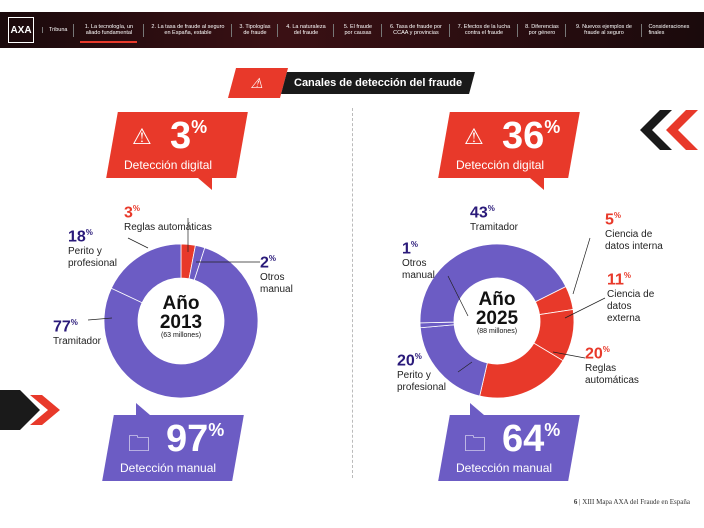 This screenshot has height=528, width=704. Describe the element at coordinates (497, 312) in the screenshot. I see `center-2025: Año 2025 (88 millones)` at that location.